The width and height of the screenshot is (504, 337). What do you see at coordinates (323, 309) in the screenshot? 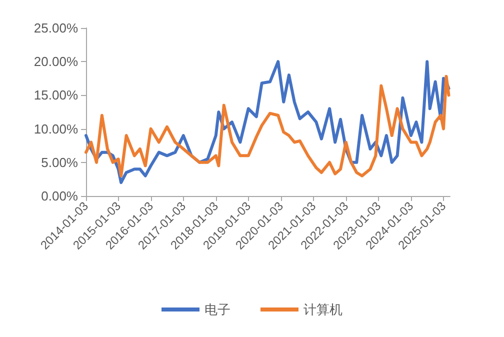
I see `legend-label: 计算机` at bounding box center [323, 309].